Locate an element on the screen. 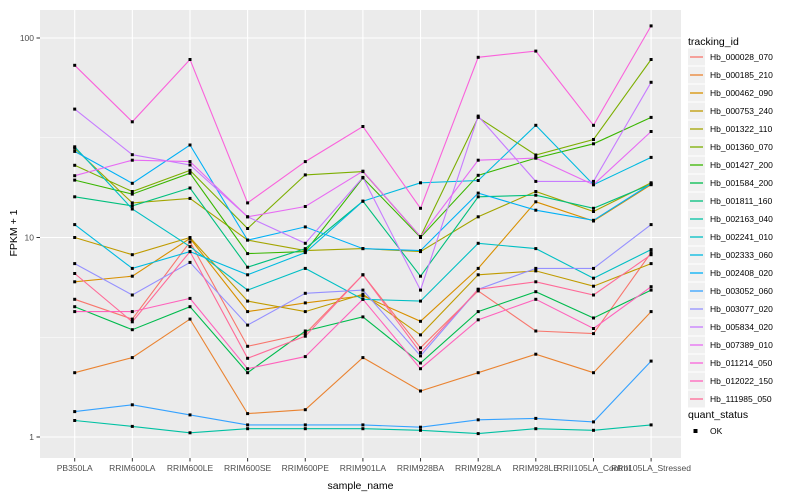 The height and width of the screenshot is (500, 800). x-tick-label: RRII105LA_Control is located at coordinates (594, 468).